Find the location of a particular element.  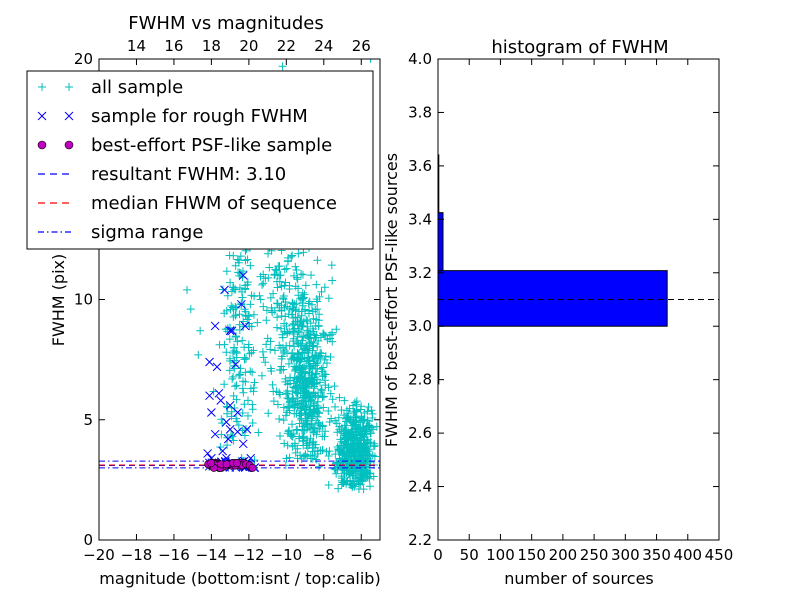

right-x-tick-label: 50 is located at coordinates (469, 555).